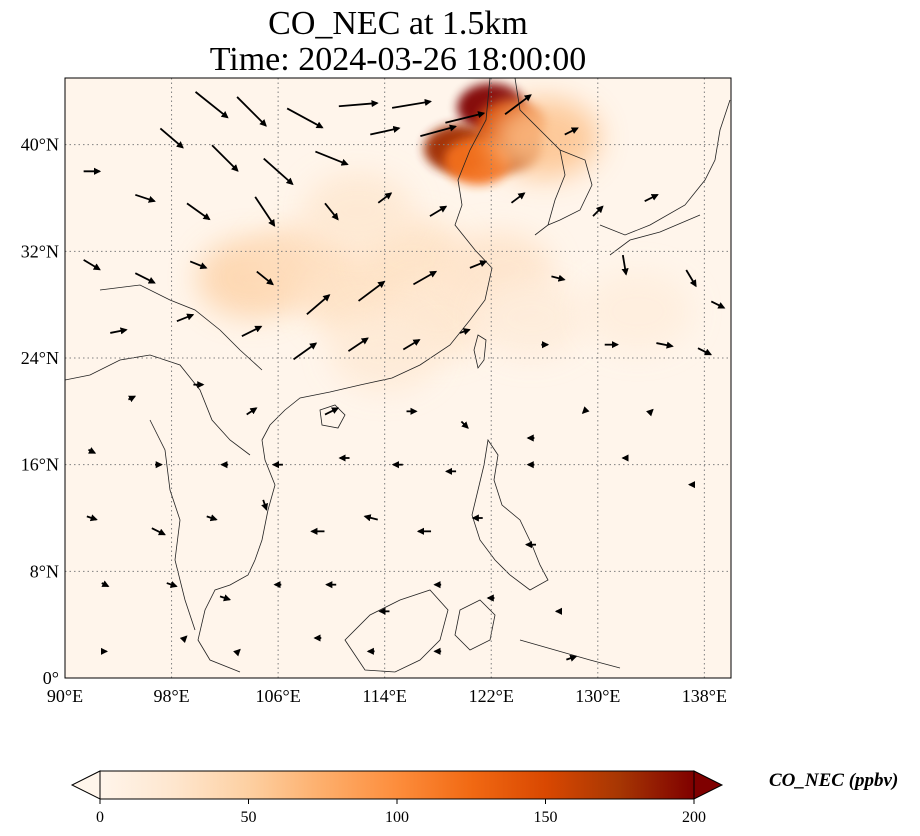 Image resolution: width=920 pixels, height=836 pixels. I want to click on latitude-tick-label: 32°N, so click(40, 251).